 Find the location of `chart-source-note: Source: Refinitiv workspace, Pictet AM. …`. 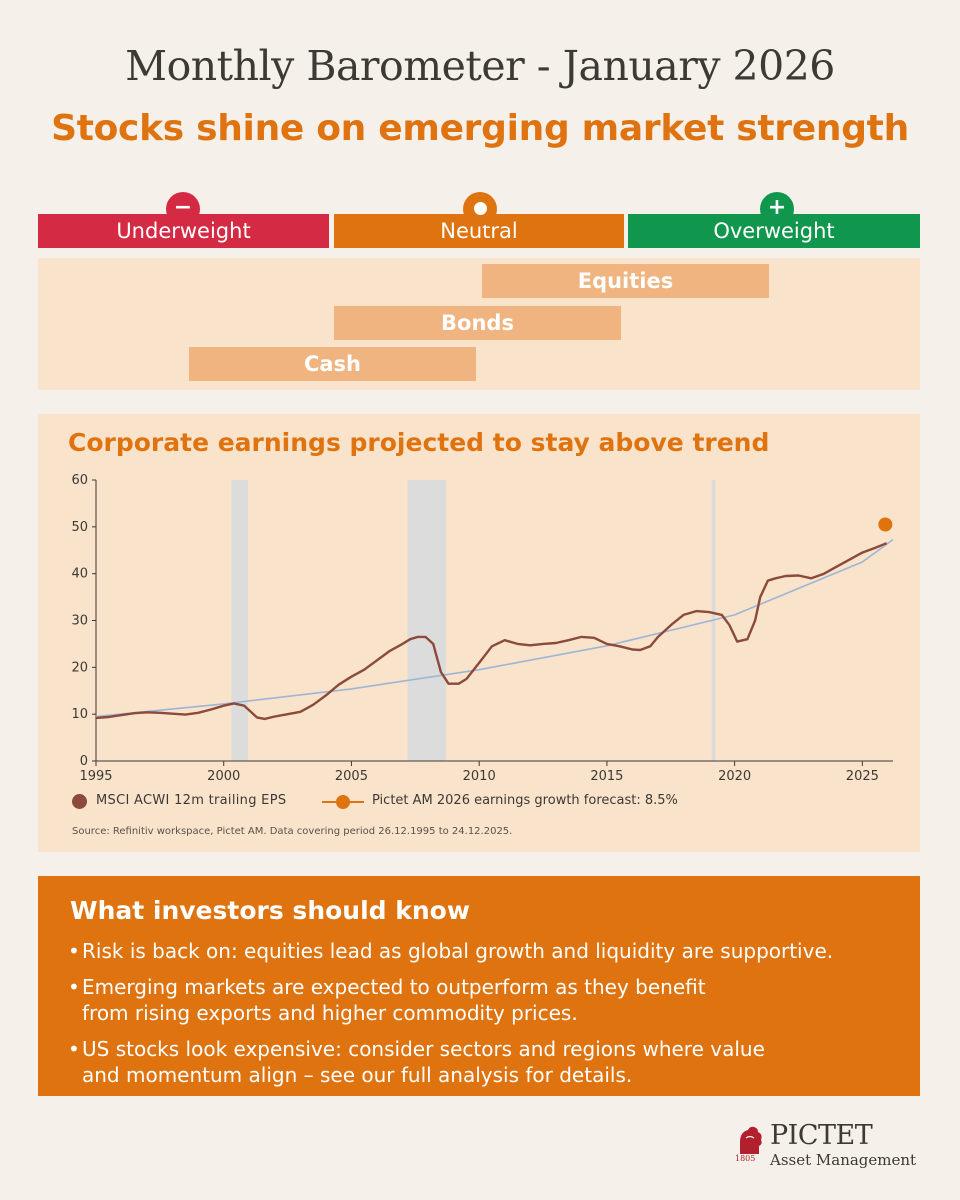

chart-source-note: Source: Refinitiv workspace, Pictet AM. … is located at coordinates (292, 831).